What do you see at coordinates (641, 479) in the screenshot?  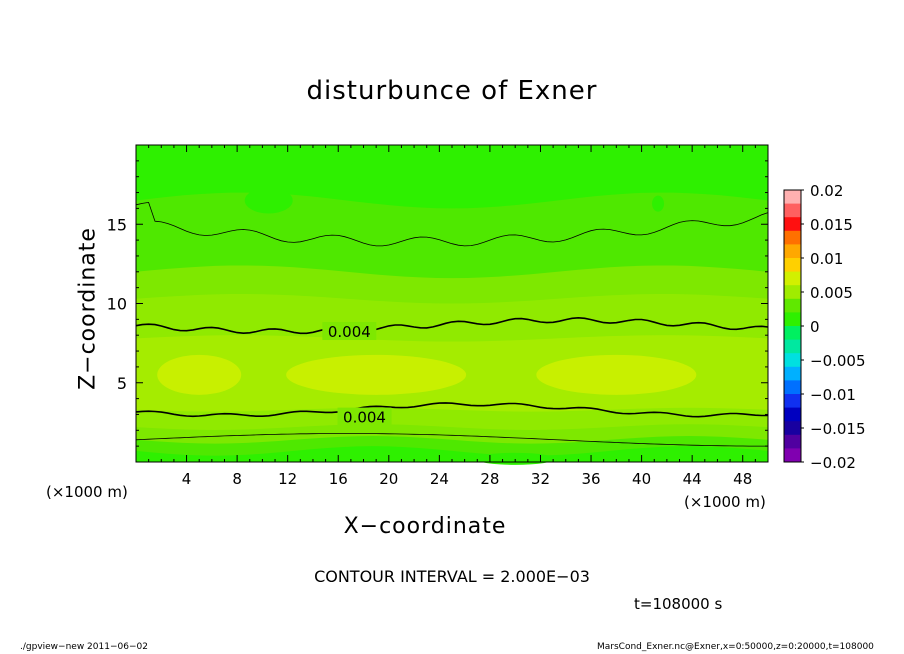 I see `x-tick-label: 40` at bounding box center [641, 479].